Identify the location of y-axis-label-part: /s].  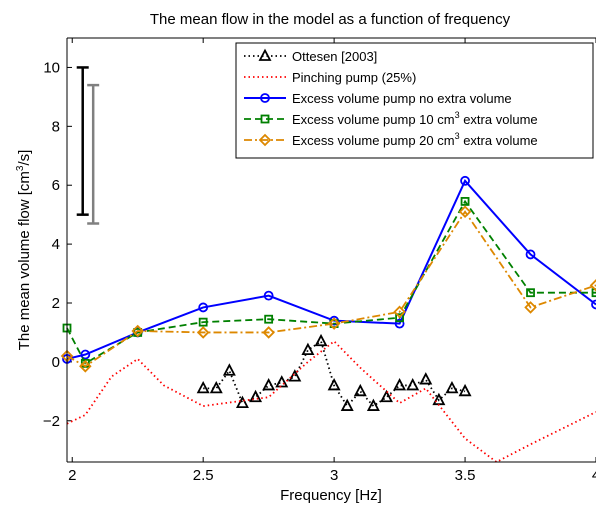
(24, 158).